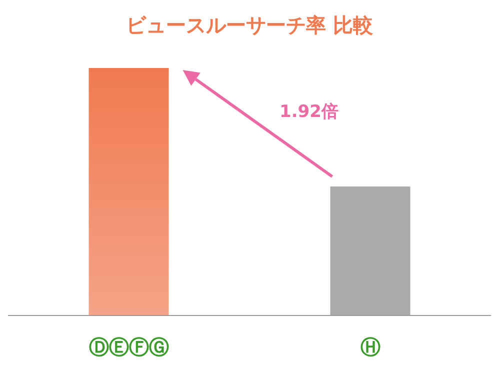 This screenshot has height=372, width=499. What do you see at coordinates (309, 112) in the screenshot?
I see `annotation: 1.92倍` at bounding box center [309, 112].